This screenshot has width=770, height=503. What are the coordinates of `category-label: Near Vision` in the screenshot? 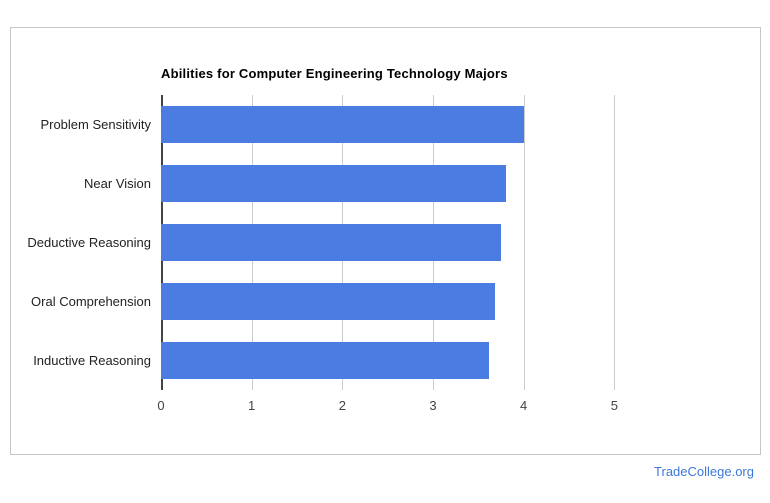 It's located at (117, 183).